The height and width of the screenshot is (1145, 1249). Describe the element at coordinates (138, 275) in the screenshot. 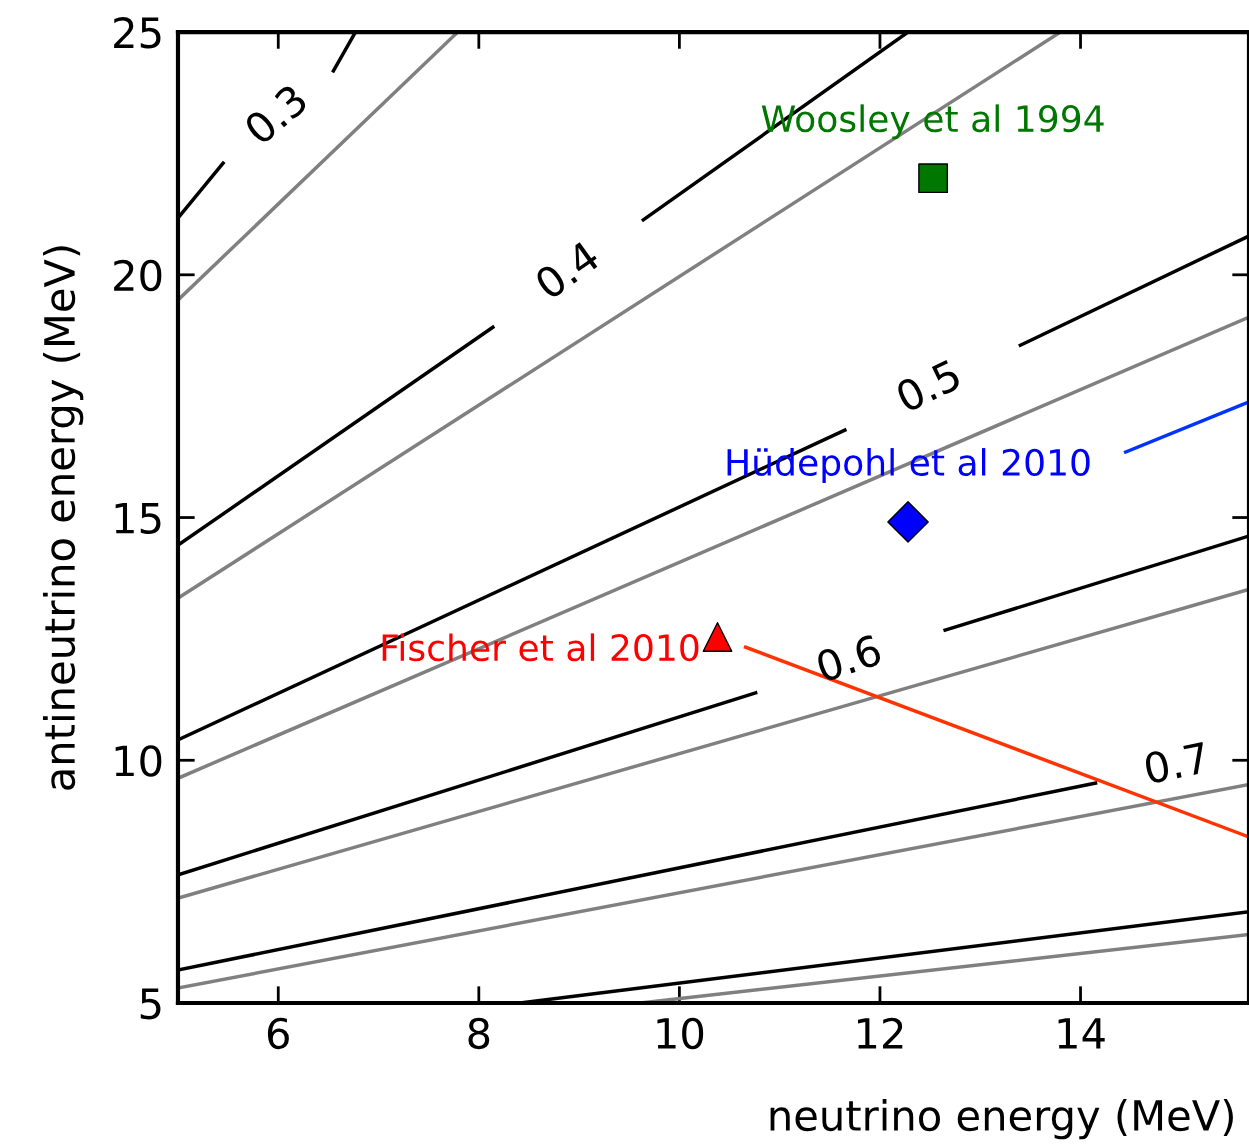

I see `y-tick-label: 20` at that location.